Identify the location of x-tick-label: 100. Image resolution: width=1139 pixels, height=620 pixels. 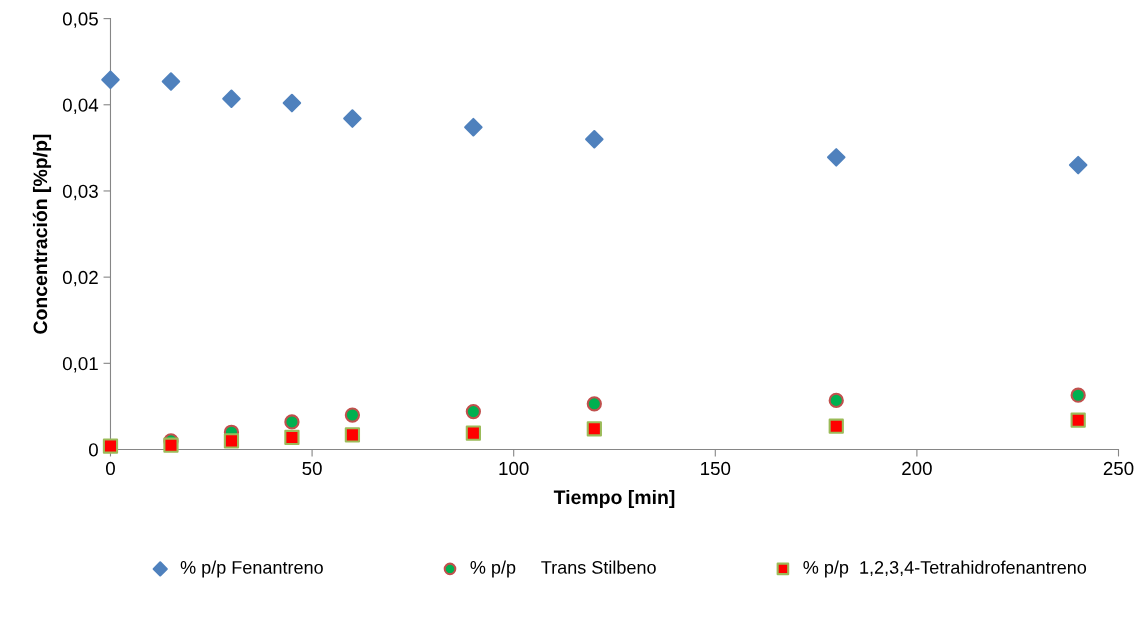
(514, 468).